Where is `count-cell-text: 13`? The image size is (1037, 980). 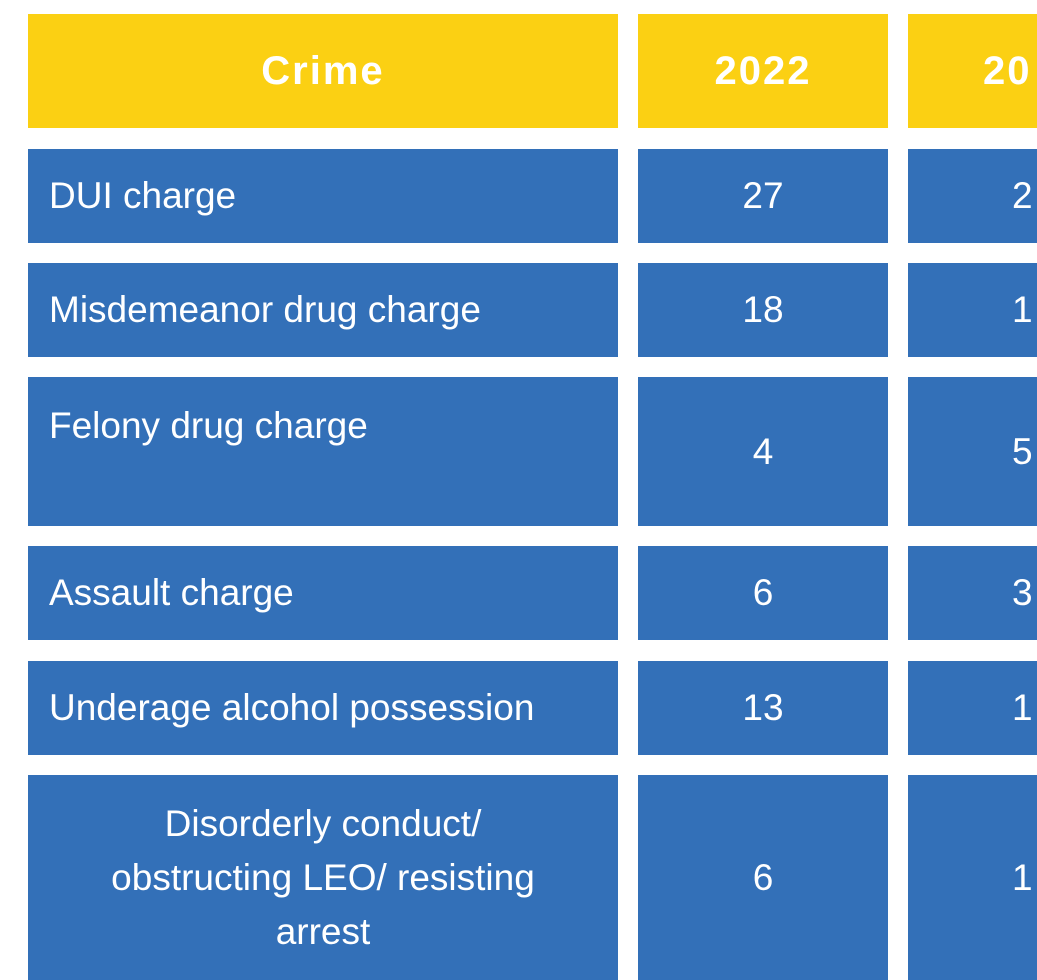 count-cell-text: 13 is located at coordinates (763, 707).